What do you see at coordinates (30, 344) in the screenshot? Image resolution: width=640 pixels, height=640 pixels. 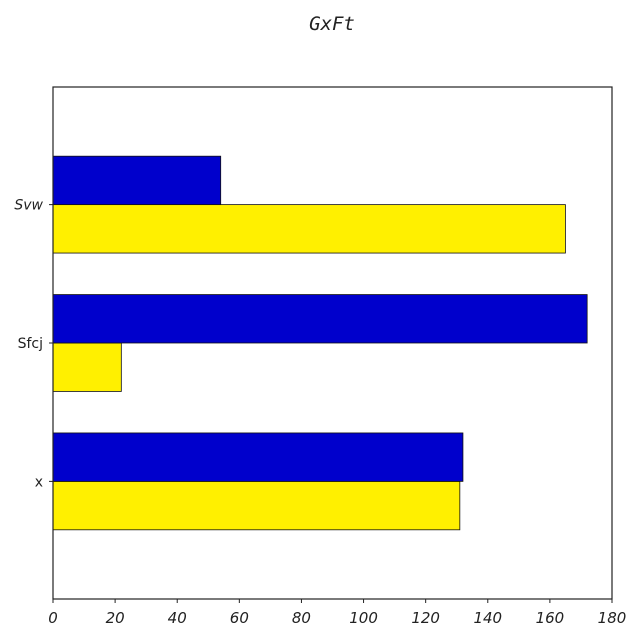 I see `y-tick-label-sfcj: Sfcj` at bounding box center [30, 344].